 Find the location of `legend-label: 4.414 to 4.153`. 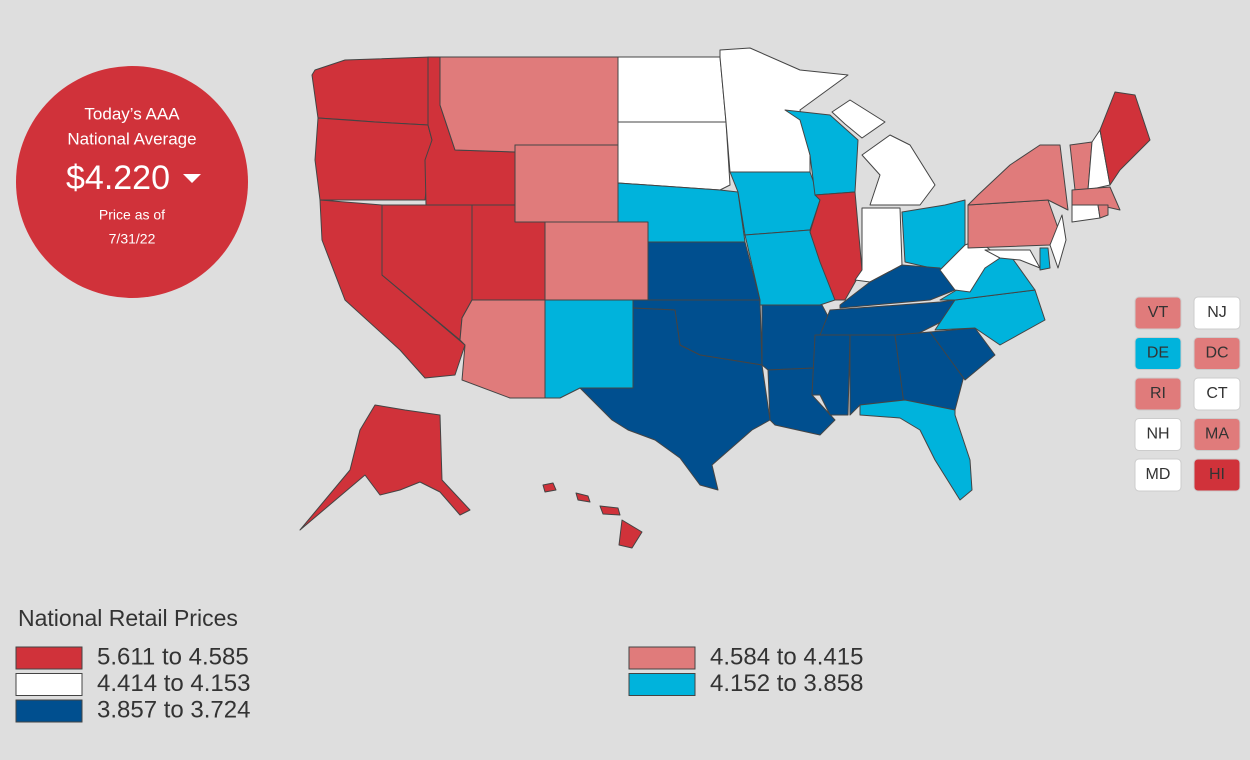

legend-label: 4.414 to 4.153 is located at coordinates (173, 683).